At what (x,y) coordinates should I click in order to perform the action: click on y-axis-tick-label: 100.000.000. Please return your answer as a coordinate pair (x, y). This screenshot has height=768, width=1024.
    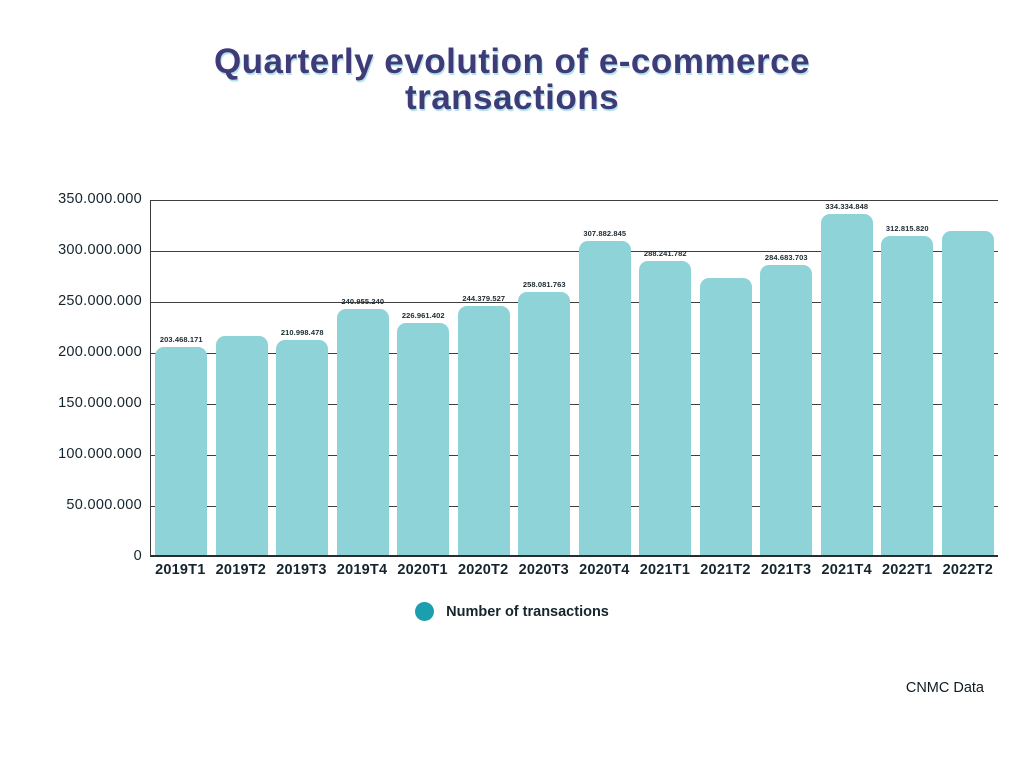
    Looking at the image, I should click on (100, 454).